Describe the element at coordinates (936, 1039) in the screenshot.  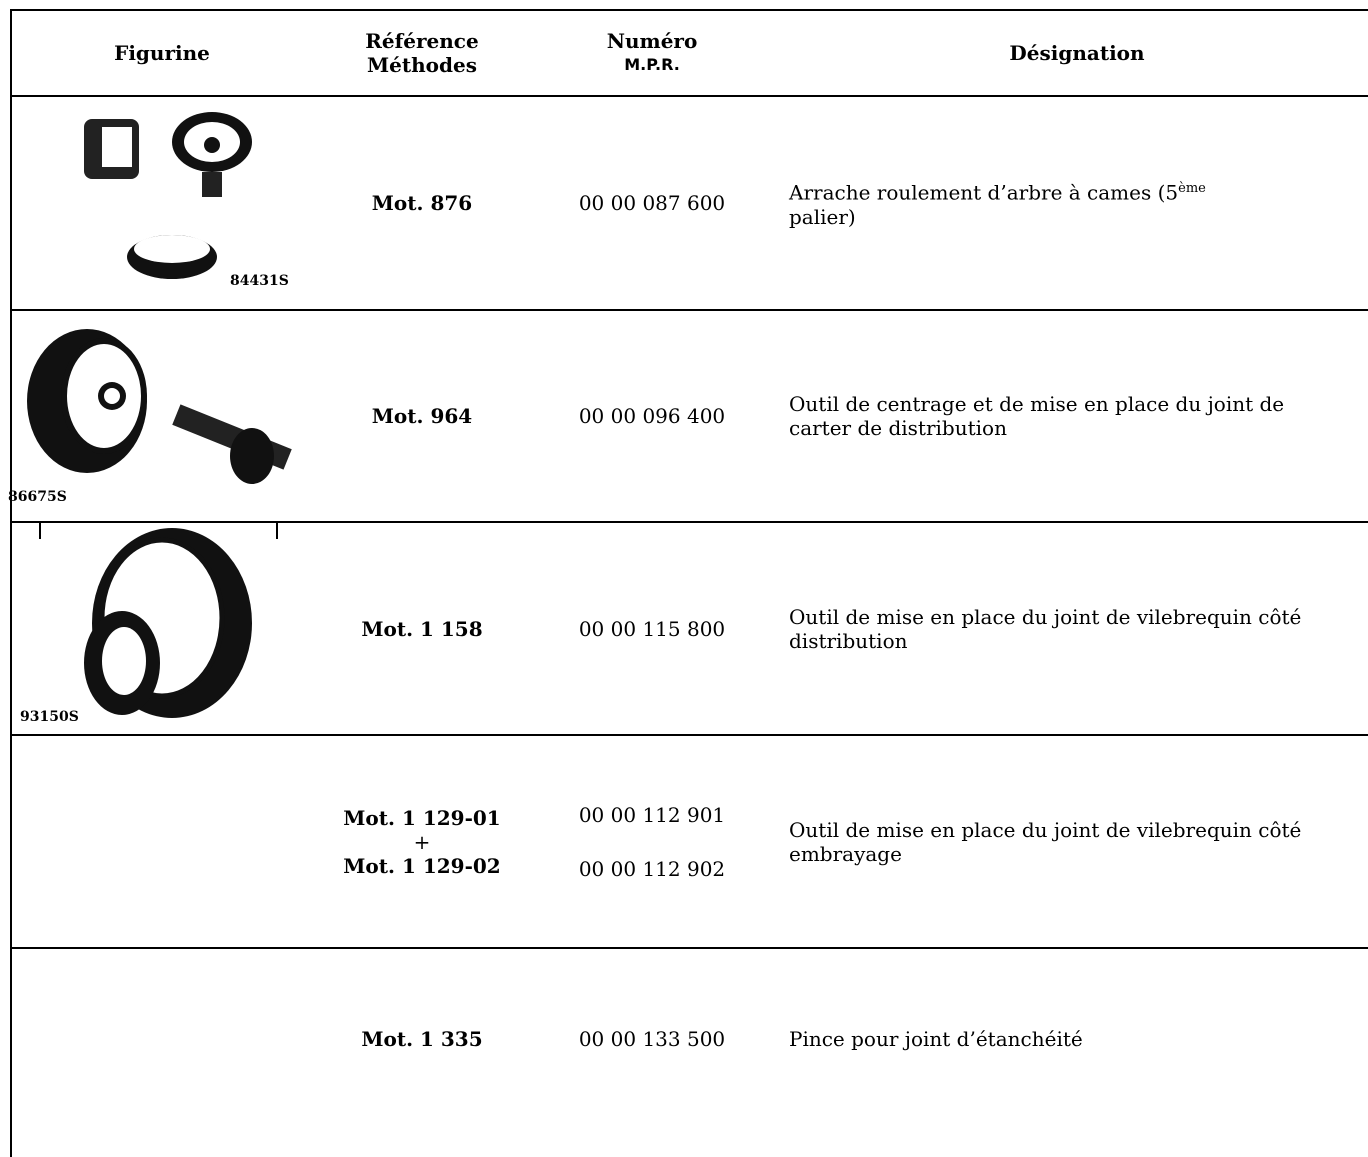
I see `designation: Pince pour joint d’étanchéité` at that location.